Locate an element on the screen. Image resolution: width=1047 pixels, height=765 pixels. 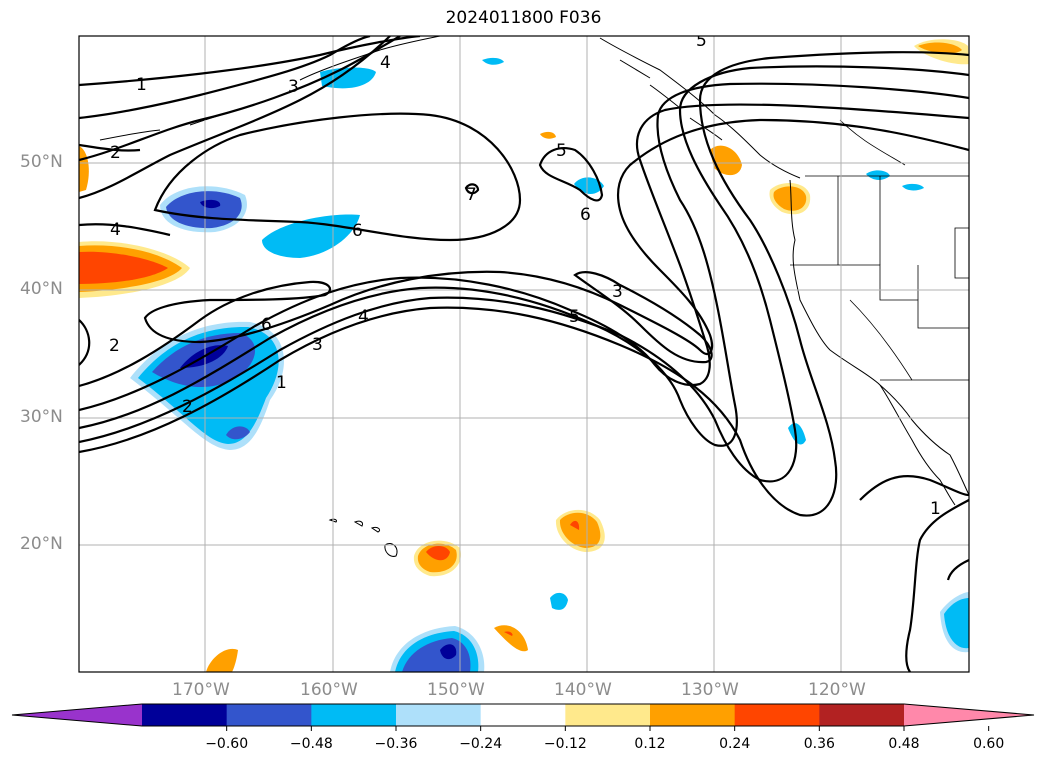
colorbar-tick-label: 0.60 is located at coordinates (989, 744).